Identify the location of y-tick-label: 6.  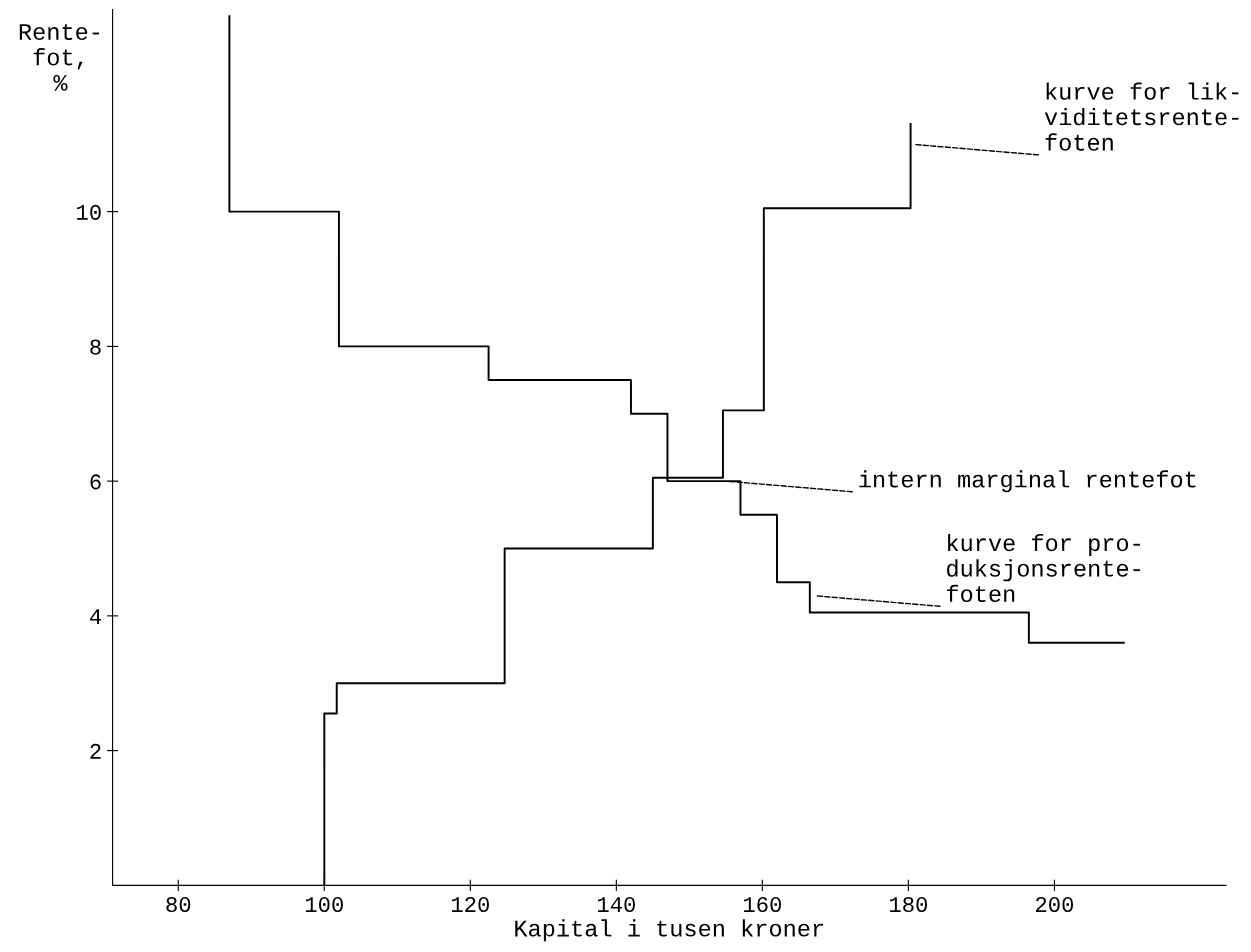
(95, 482).